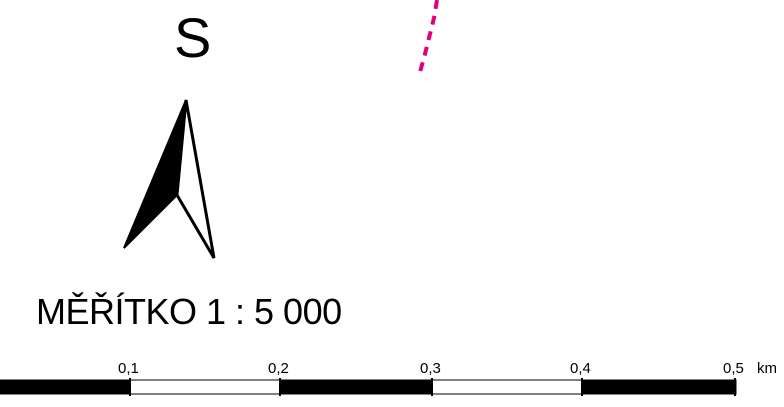  What do you see at coordinates (733, 368) in the screenshot?
I see `scale-tick-label: 0,5` at bounding box center [733, 368].